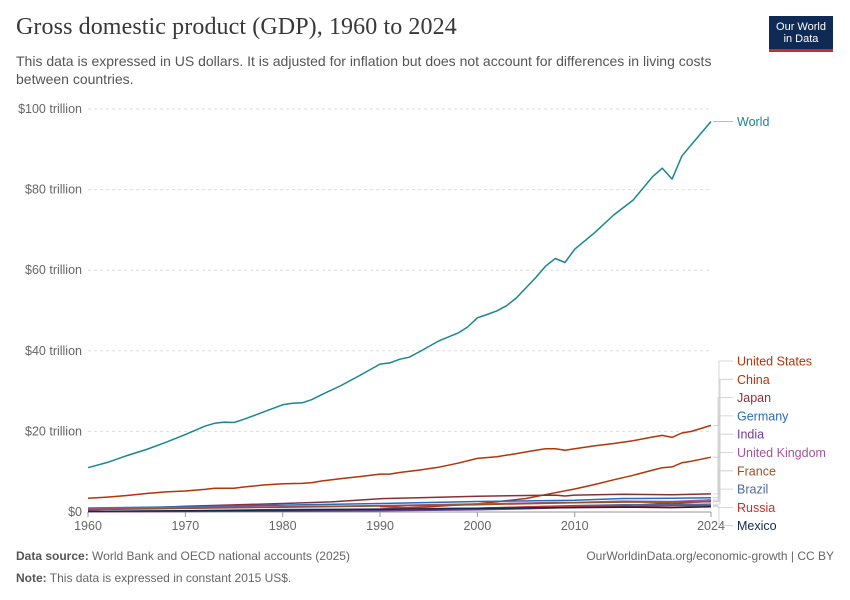  Describe the element at coordinates (575, 526) in the screenshot. I see `x-tick-label: 2010` at that location.